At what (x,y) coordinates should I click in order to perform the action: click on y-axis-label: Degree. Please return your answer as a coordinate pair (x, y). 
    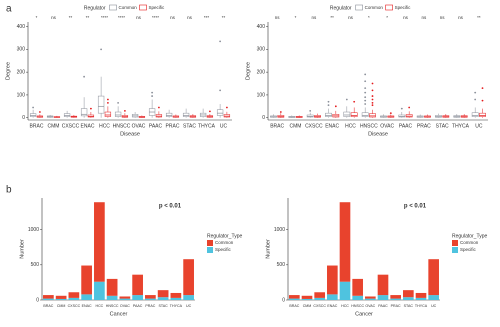
    Looking at the image, I should click on (248, 71).